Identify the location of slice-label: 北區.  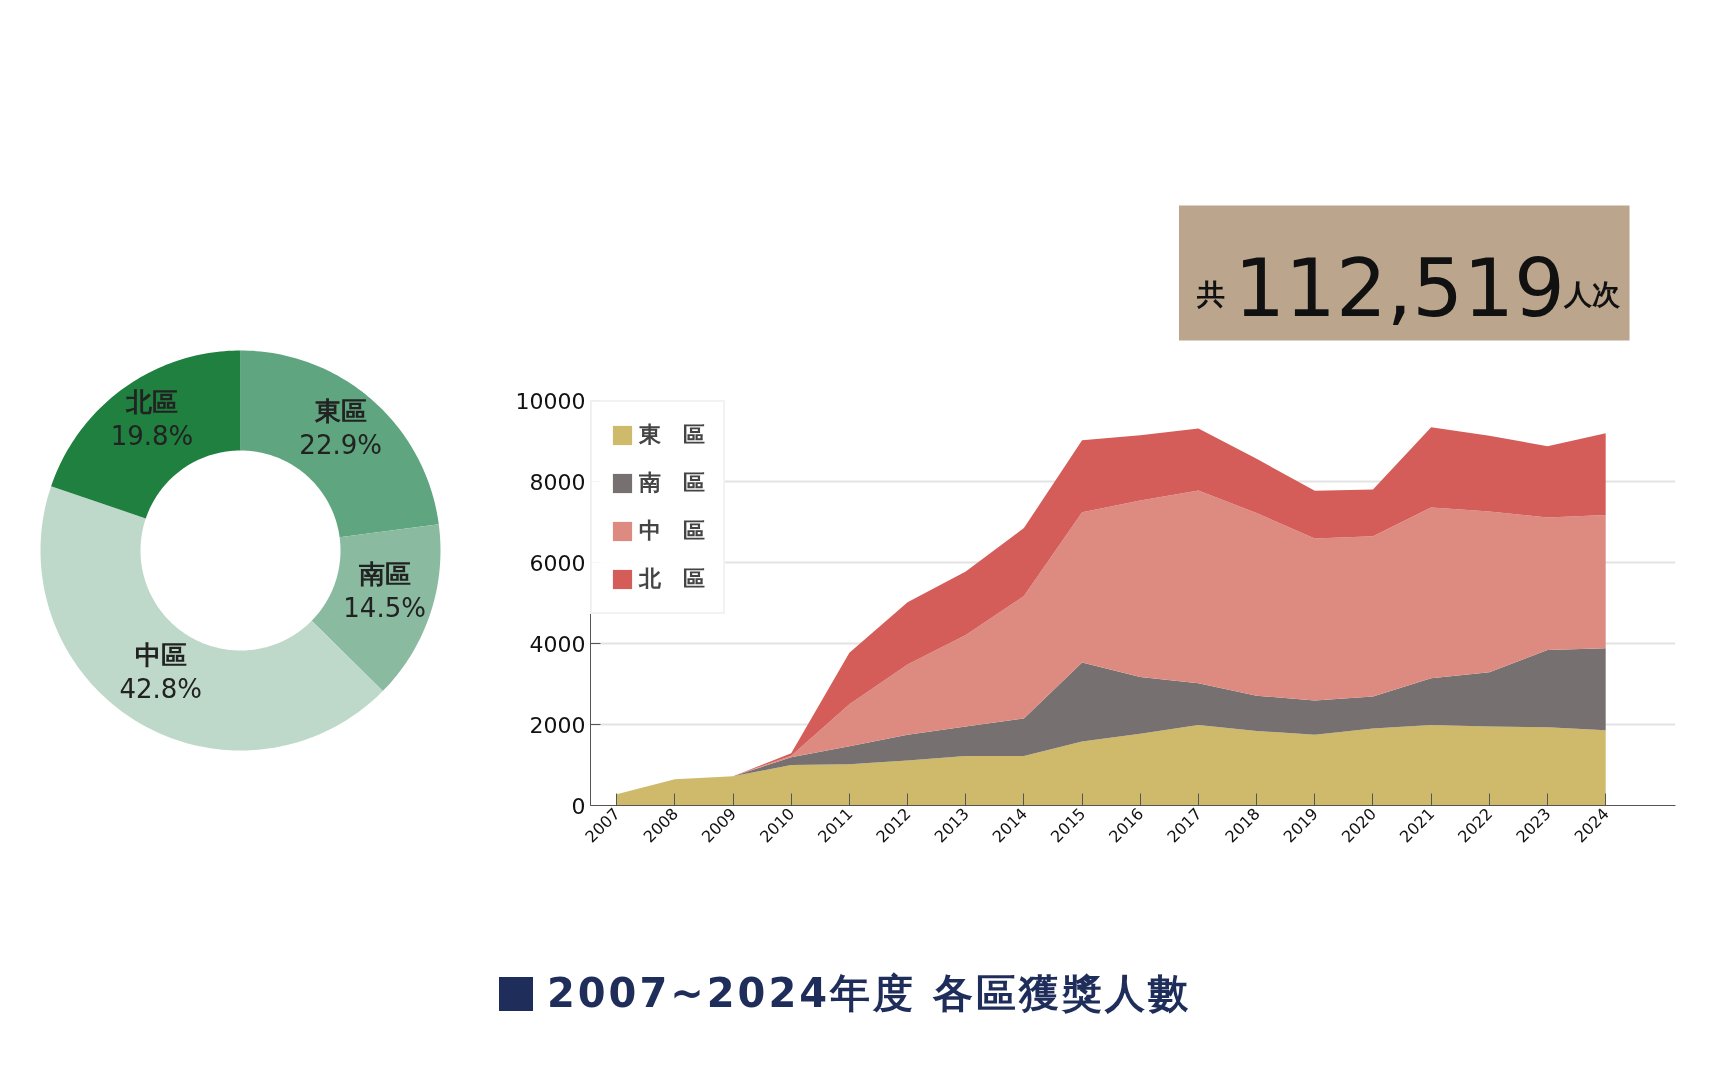
(151, 401).